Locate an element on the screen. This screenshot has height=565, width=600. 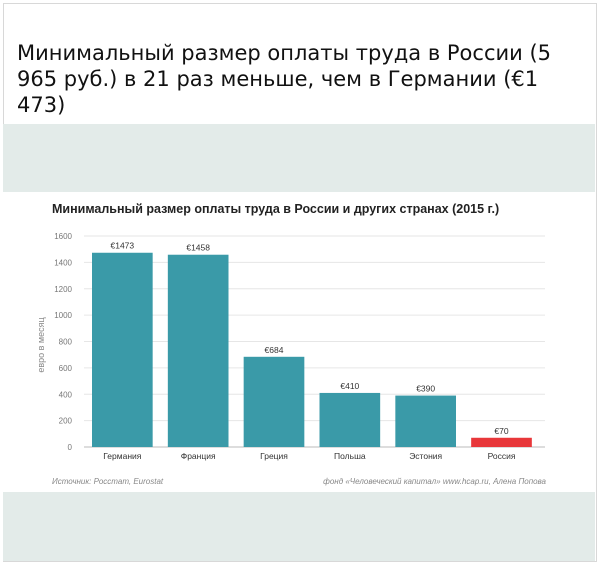
y-tick-label: 1200 is located at coordinates (63, 289).